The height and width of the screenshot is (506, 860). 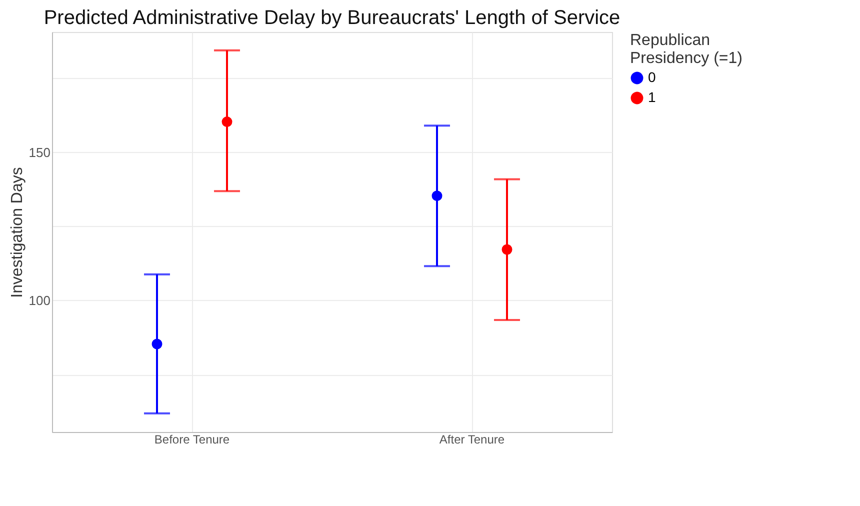 What do you see at coordinates (39, 300) in the screenshot?
I see `y-tick-label: 100` at bounding box center [39, 300].